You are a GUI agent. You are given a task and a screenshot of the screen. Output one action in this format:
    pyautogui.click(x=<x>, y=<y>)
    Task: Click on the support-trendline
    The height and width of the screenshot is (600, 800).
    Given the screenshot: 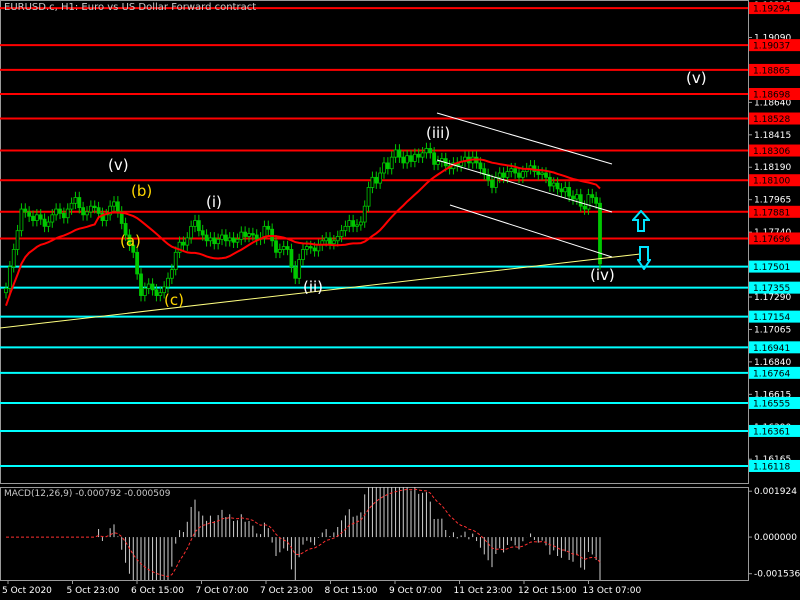 What is the action you would take?
    pyautogui.click(x=320, y=291)
    